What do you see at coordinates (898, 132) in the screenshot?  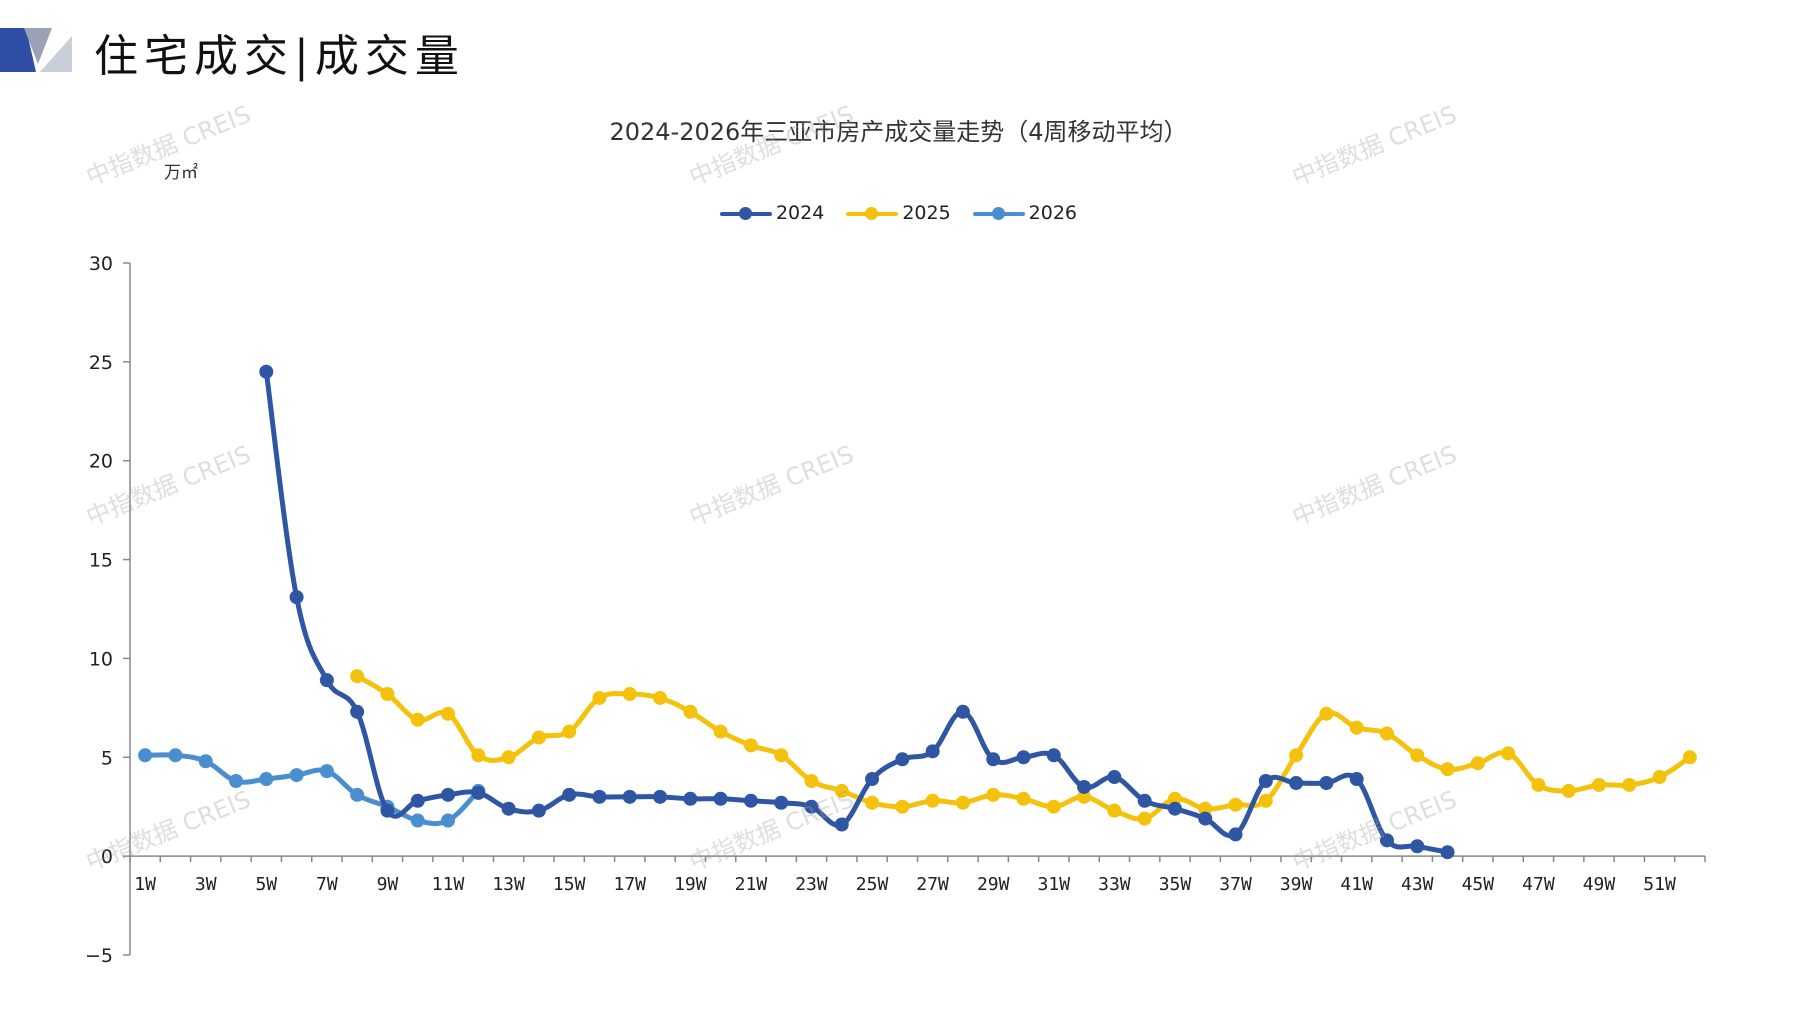 I see `chart-title: 2024-2026年三亚市房产成交量走势（4周移动平均）` at bounding box center [898, 132].